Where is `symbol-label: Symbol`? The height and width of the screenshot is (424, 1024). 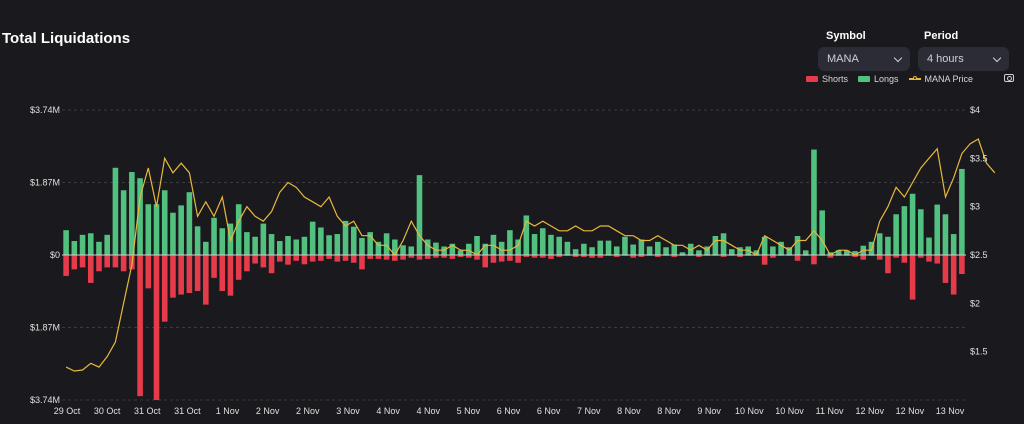 symbol-label: Symbol is located at coordinates (846, 36).